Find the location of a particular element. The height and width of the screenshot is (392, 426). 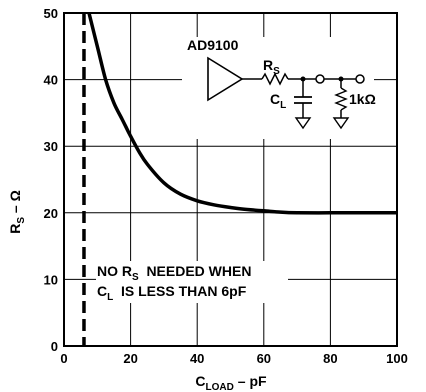

series-resistor-icon is located at coordinates (275, 79).